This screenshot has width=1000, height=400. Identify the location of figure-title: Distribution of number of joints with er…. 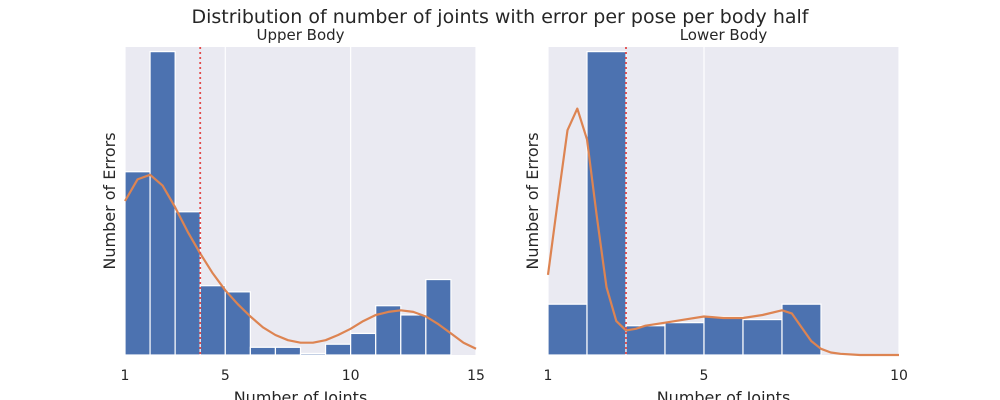
(501, 17).